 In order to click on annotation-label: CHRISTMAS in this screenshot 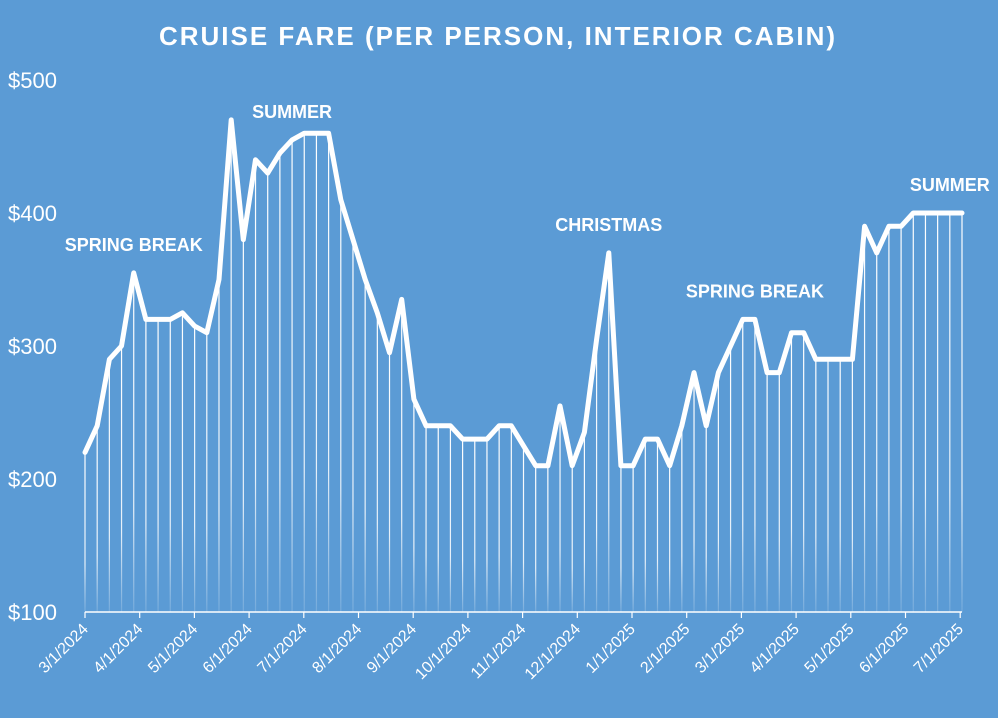, I will do `click(608, 225)`.